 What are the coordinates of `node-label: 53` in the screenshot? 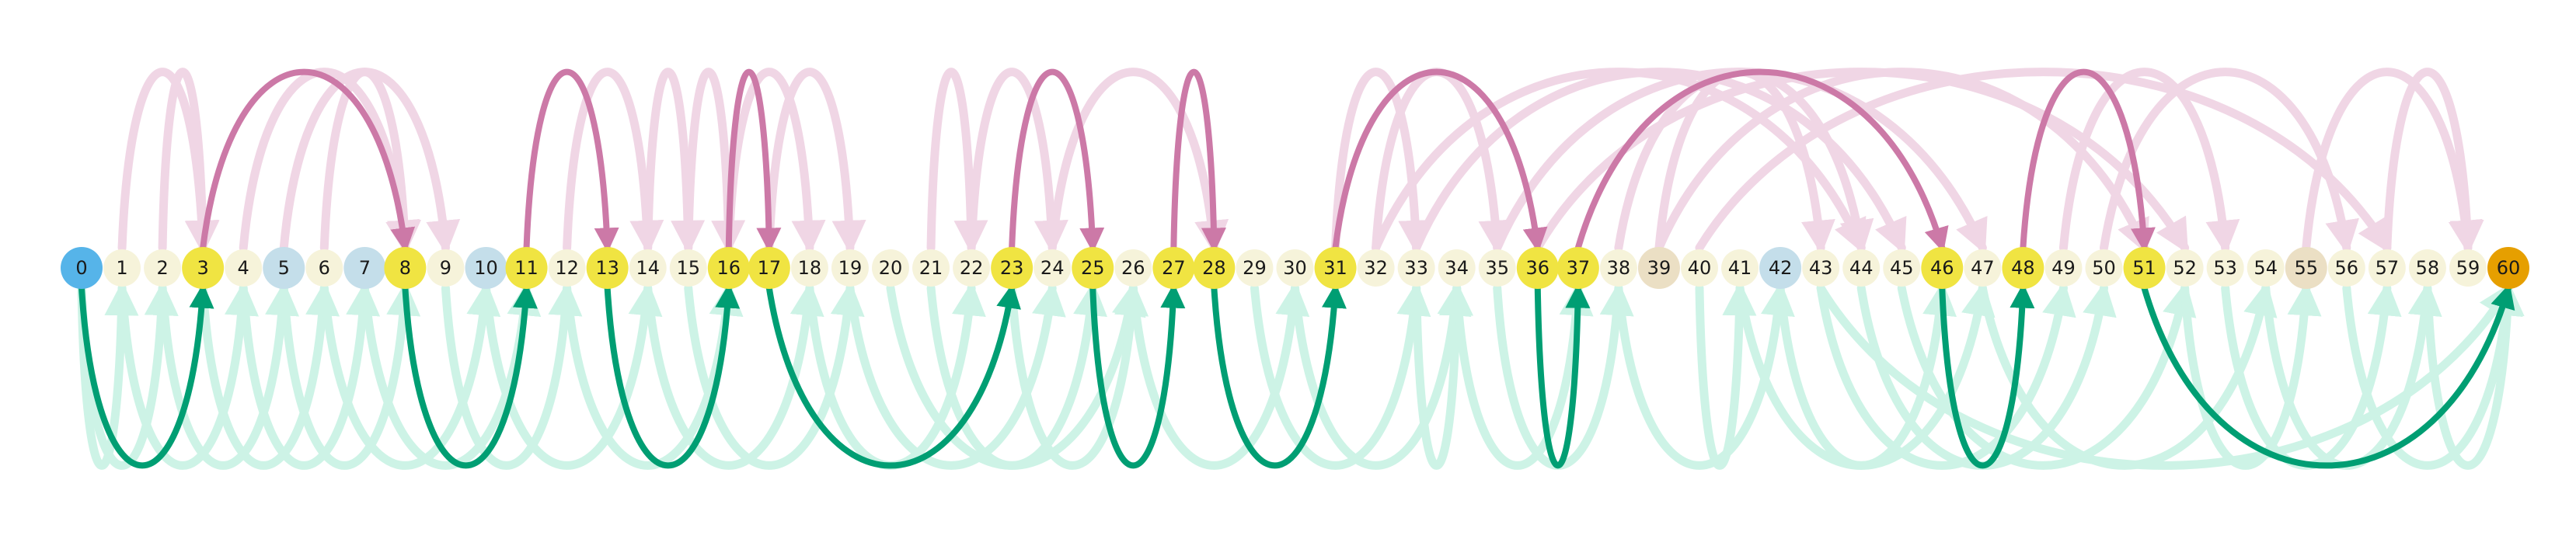 It's located at (2225, 268).